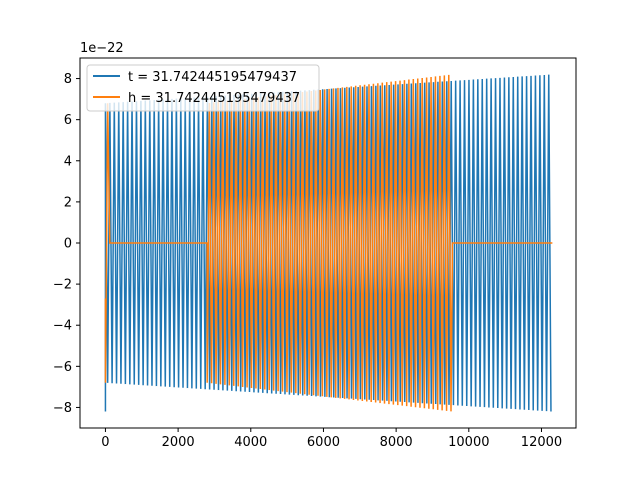 The height and width of the screenshot is (485, 640). What do you see at coordinates (62, 408) in the screenshot?
I see `y-tick-label: −8` at bounding box center [62, 408].